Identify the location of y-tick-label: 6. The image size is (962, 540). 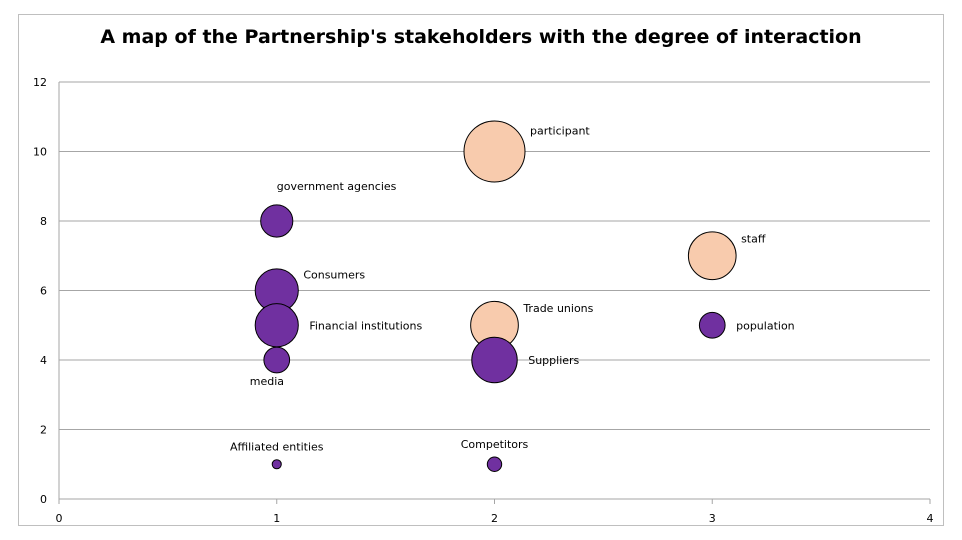
(43, 291).